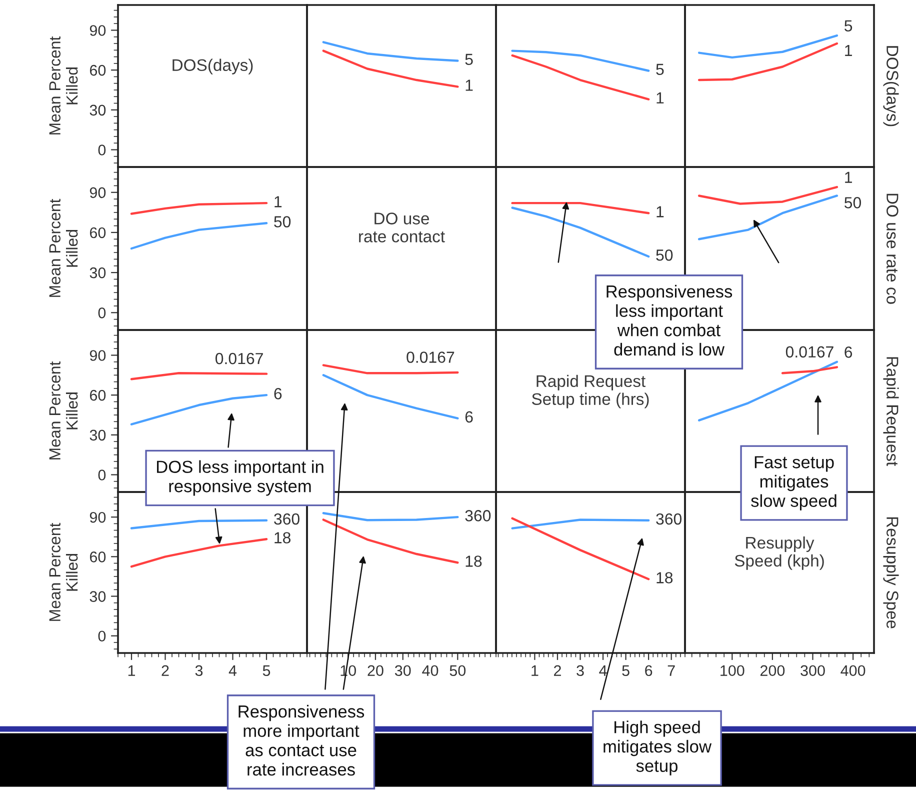 Image resolution: width=916 pixels, height=792 pixels. What do you see at coordinates (669, 320) in the screenshot?
I see `annotation: Responsiveness less important when combat demand is low` at bounding box center [669, 320].